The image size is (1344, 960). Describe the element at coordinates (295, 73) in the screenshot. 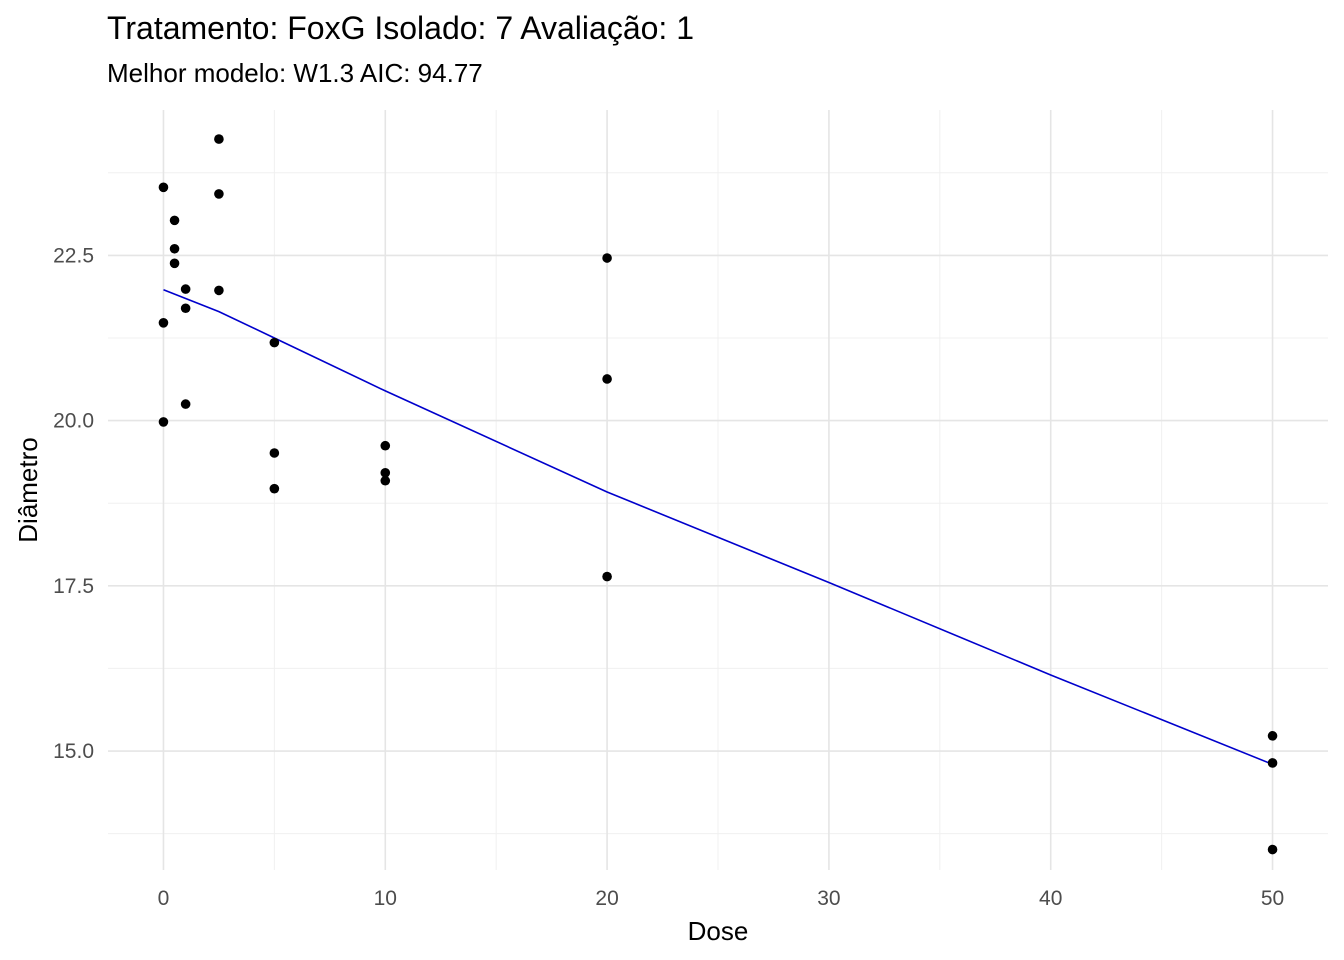

I see `chart-subtitle: Melhor modelo: W1.3 AIC: 94.77` at that location.